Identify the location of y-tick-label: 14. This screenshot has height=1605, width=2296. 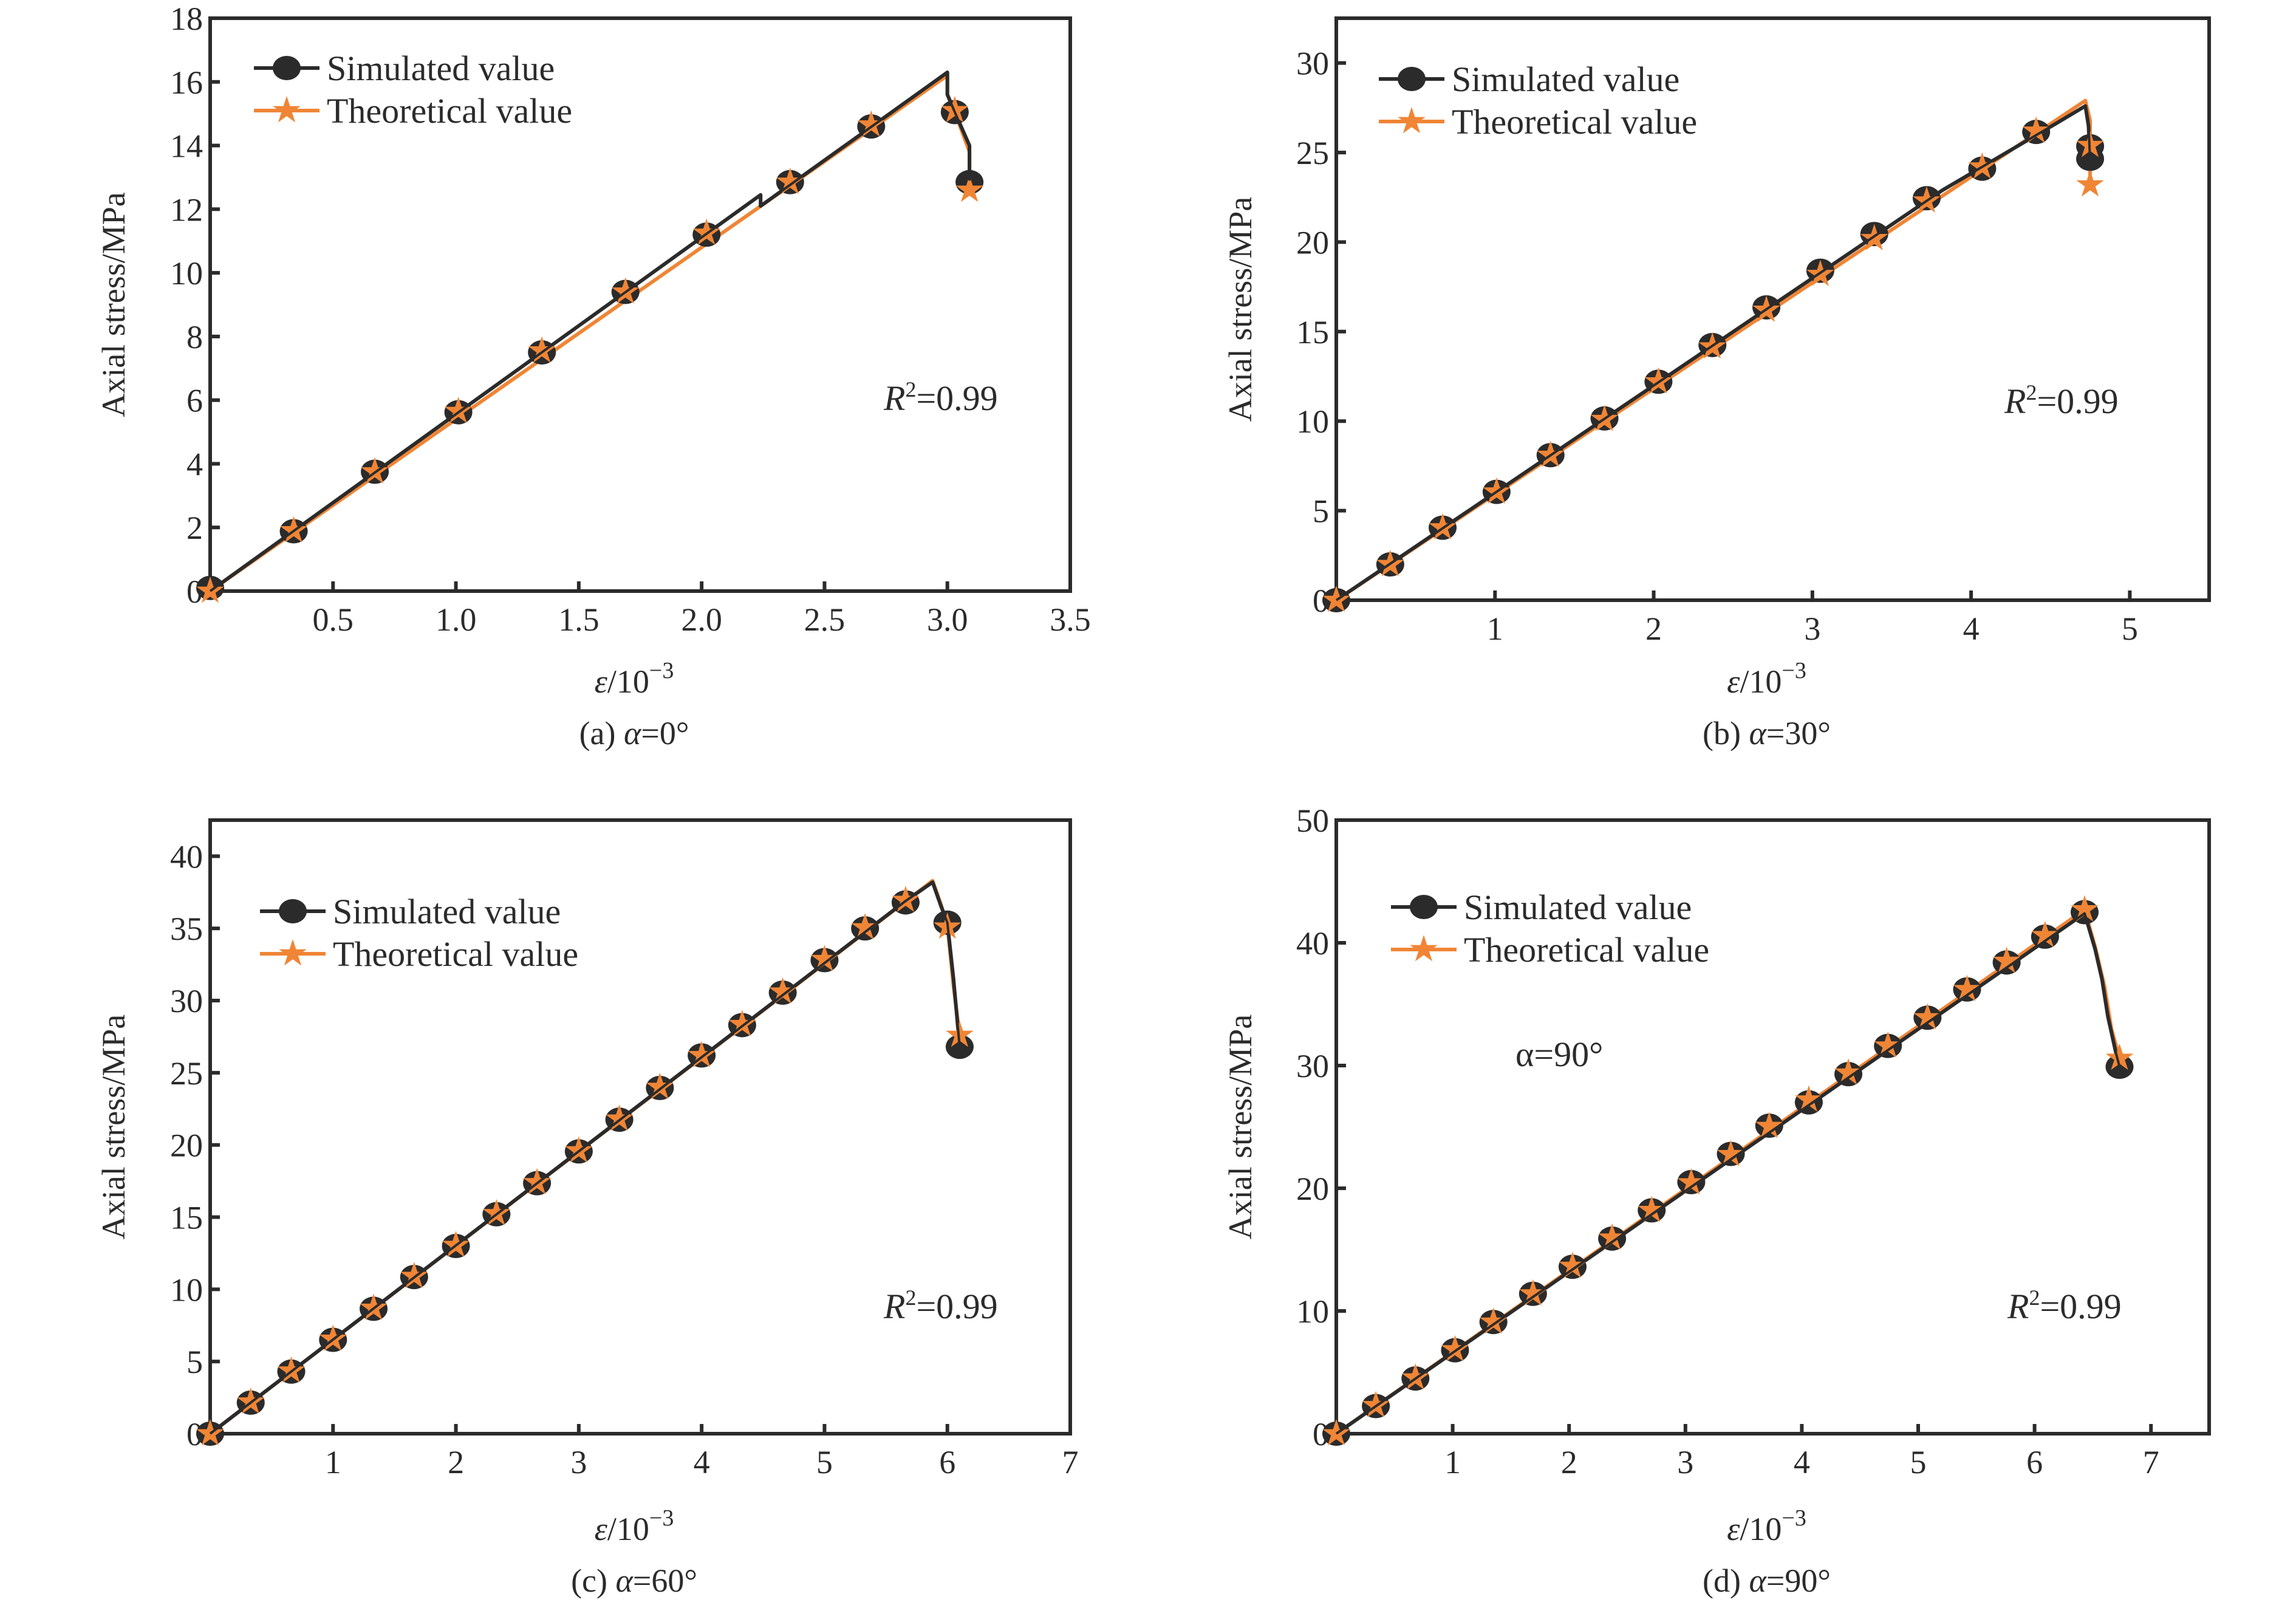
(186, 146).